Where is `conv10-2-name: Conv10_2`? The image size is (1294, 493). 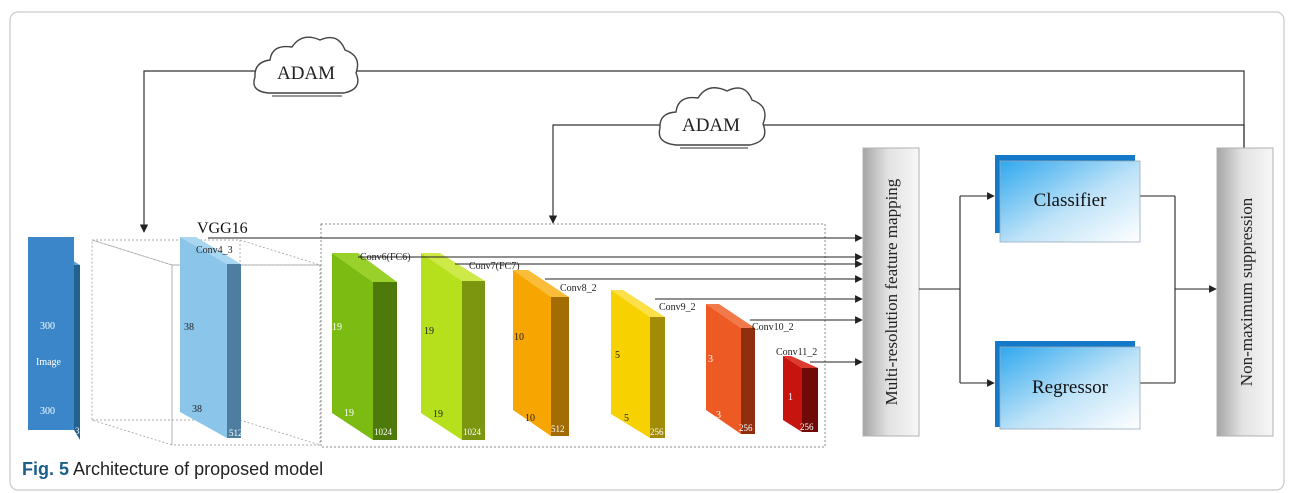
conv10-2-name: Conv10_2 is located at coordinates (773, 327).